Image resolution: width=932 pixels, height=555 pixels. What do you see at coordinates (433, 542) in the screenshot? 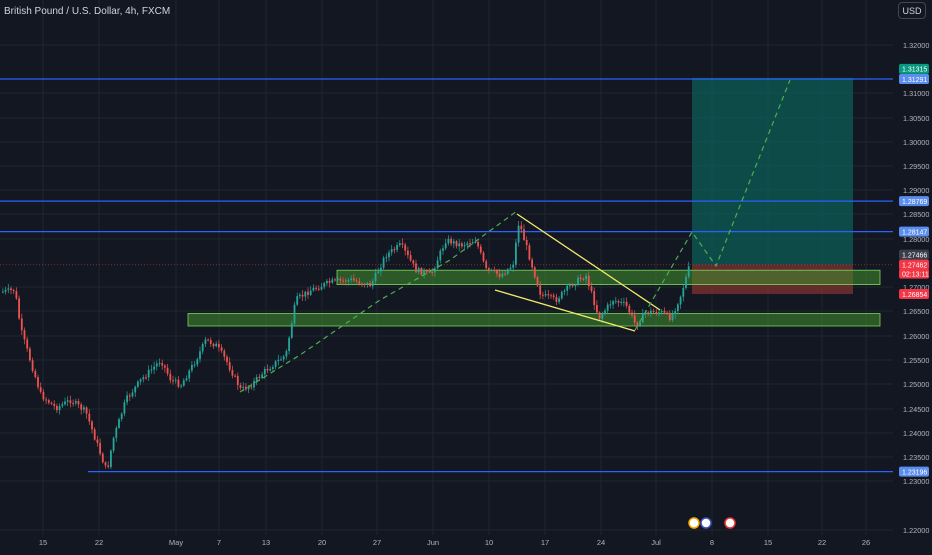
I see `time-tick-label: Jun` at bounding box center [433, 542].